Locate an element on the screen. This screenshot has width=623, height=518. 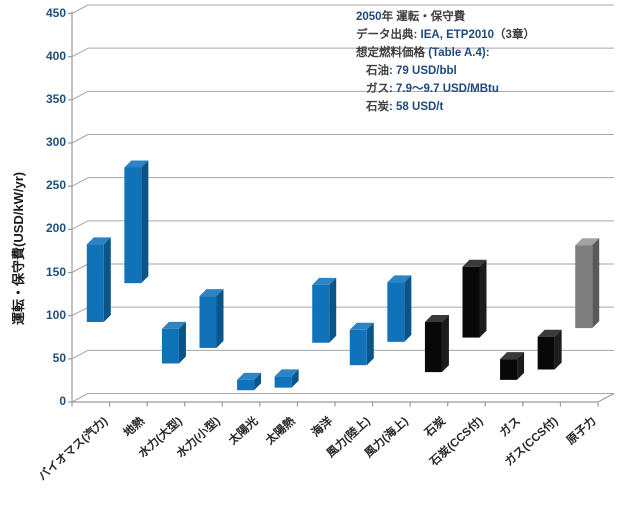
annotation-text: : IEA, ETP2010 is located at coordinates (454, 35).